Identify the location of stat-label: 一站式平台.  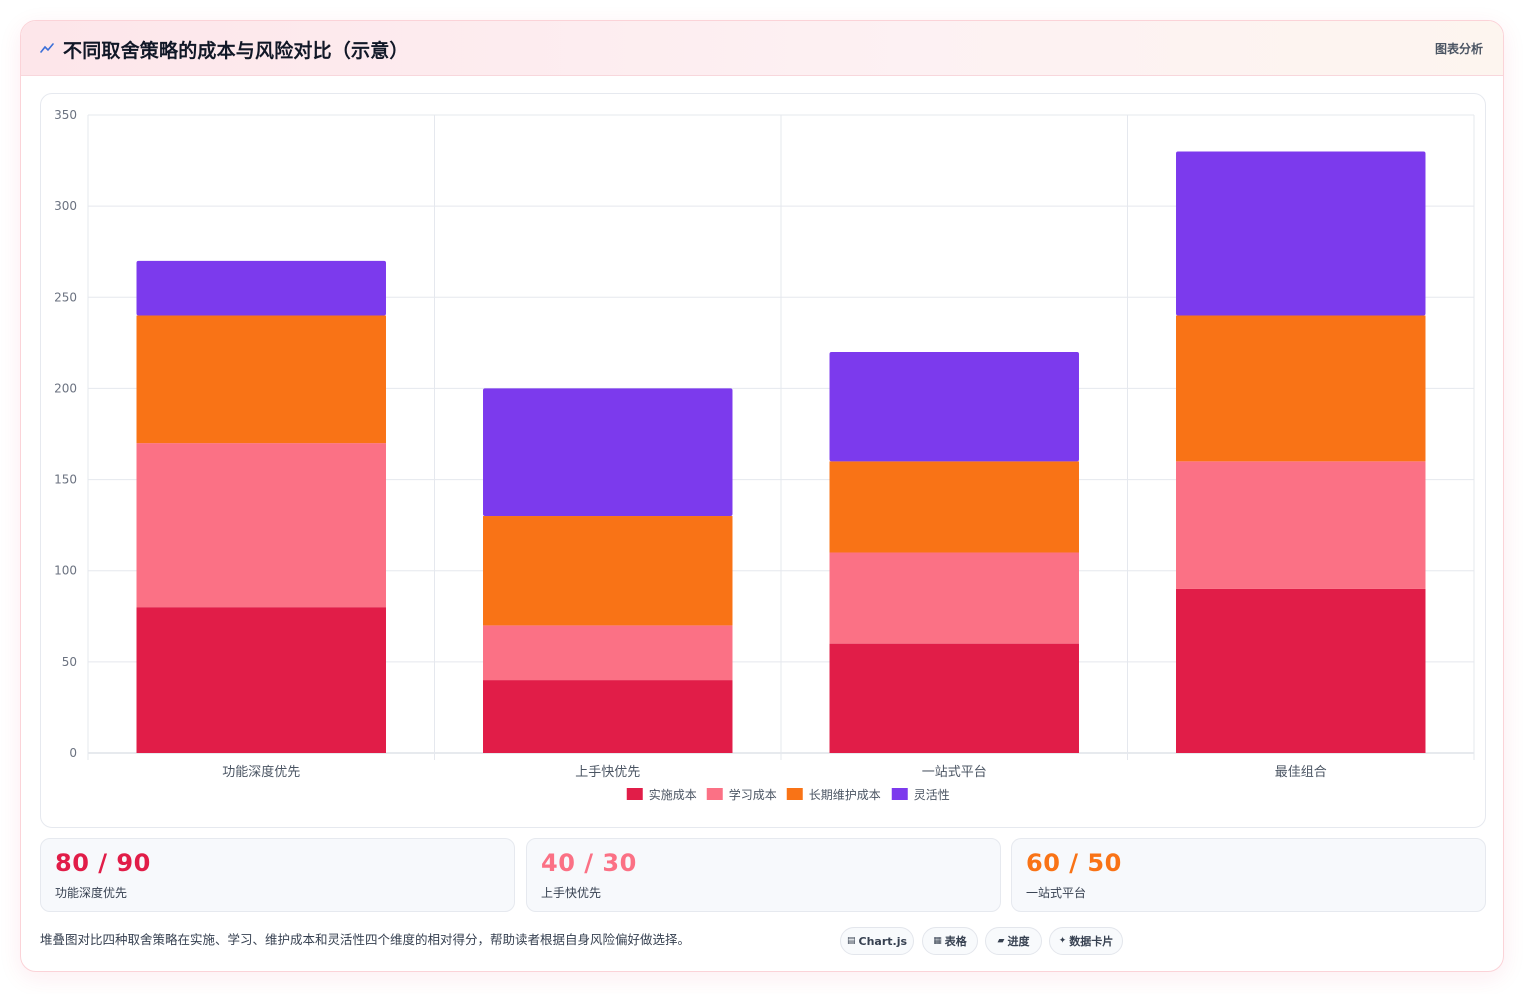
(1056, 893).